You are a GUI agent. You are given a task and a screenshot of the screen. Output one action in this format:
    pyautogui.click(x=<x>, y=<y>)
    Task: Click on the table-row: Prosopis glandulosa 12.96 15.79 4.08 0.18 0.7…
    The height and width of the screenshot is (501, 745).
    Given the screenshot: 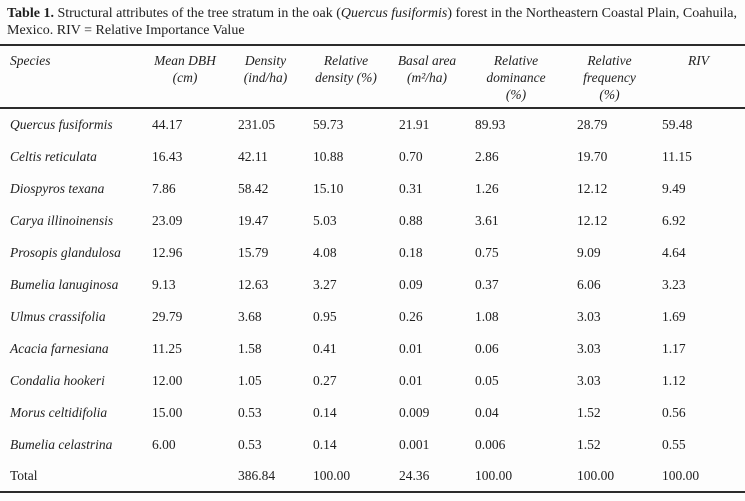 What is the action you would take?
    pyautogui.click(x=372, y=253)
    